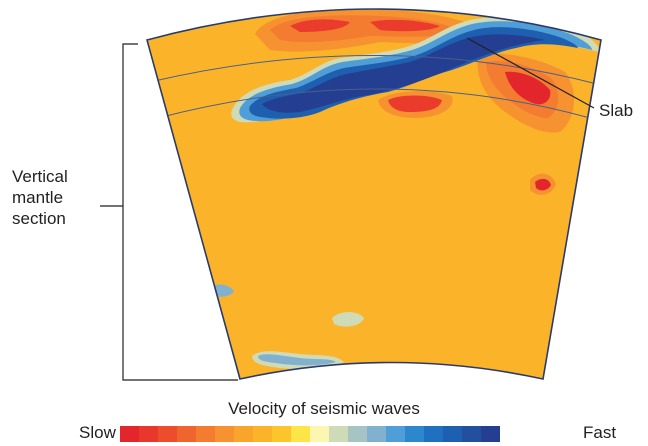  What do you see at coordinates (348, 319) in the screenshot?
I see `fast-blob-center` at bounding box center [348, 319].